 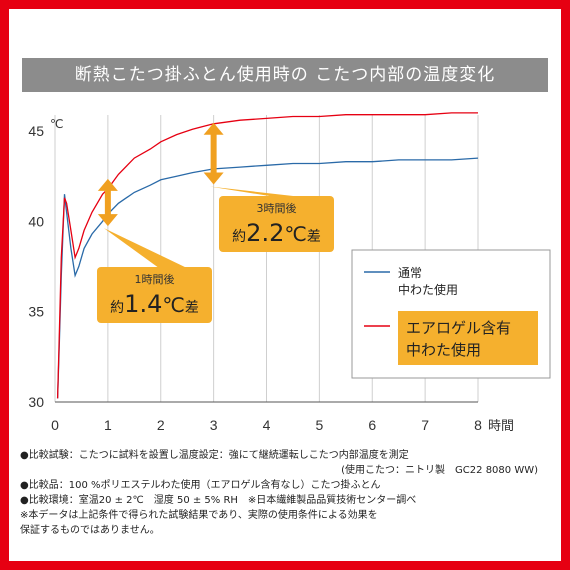 What do you see at coordinates (458, 328) in the screenshot?
I see `legend-label-1-line1: エアロゲル含有` at bounding box center [458, 328].